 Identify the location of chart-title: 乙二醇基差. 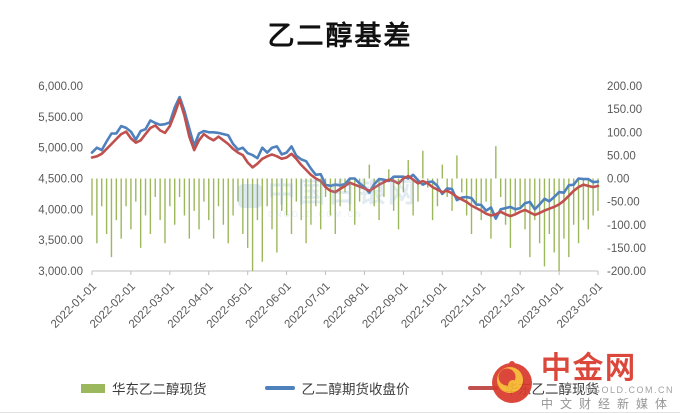
(340, 36).